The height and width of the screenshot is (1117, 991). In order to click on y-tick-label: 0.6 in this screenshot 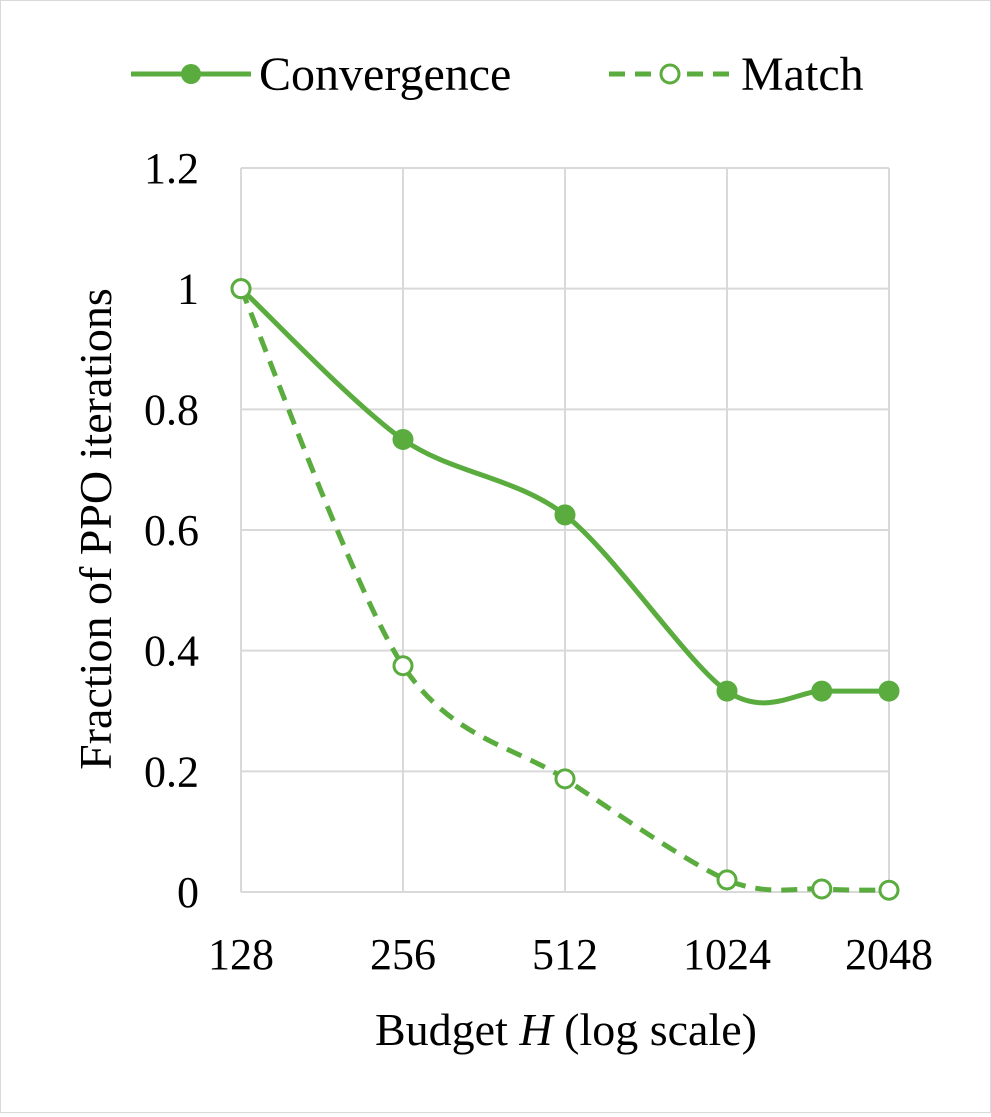, I will do `click(171, 530)`.